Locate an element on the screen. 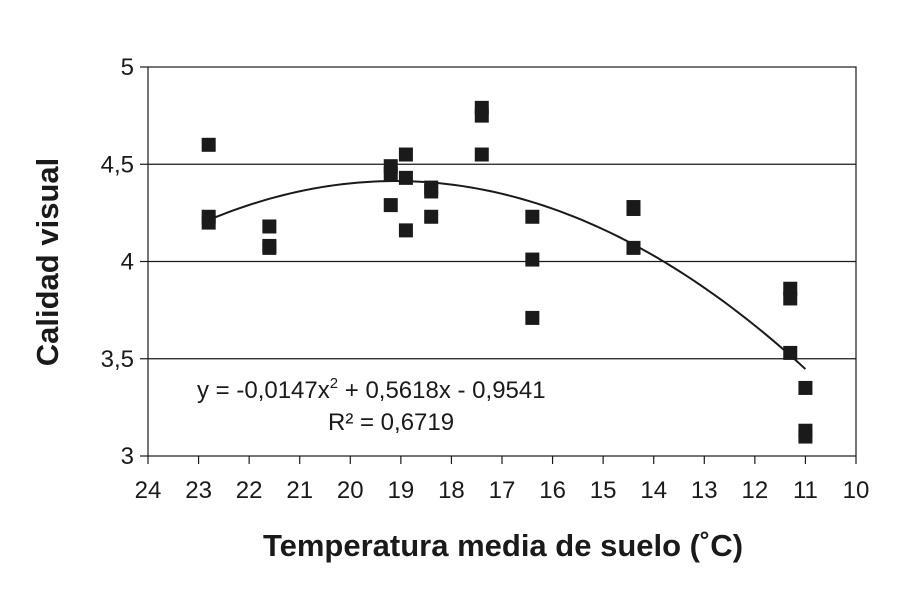  trendline-equation: y = -0,0147x2 + 0,5618x - 0,9541 is located at coordinates (371, 389).